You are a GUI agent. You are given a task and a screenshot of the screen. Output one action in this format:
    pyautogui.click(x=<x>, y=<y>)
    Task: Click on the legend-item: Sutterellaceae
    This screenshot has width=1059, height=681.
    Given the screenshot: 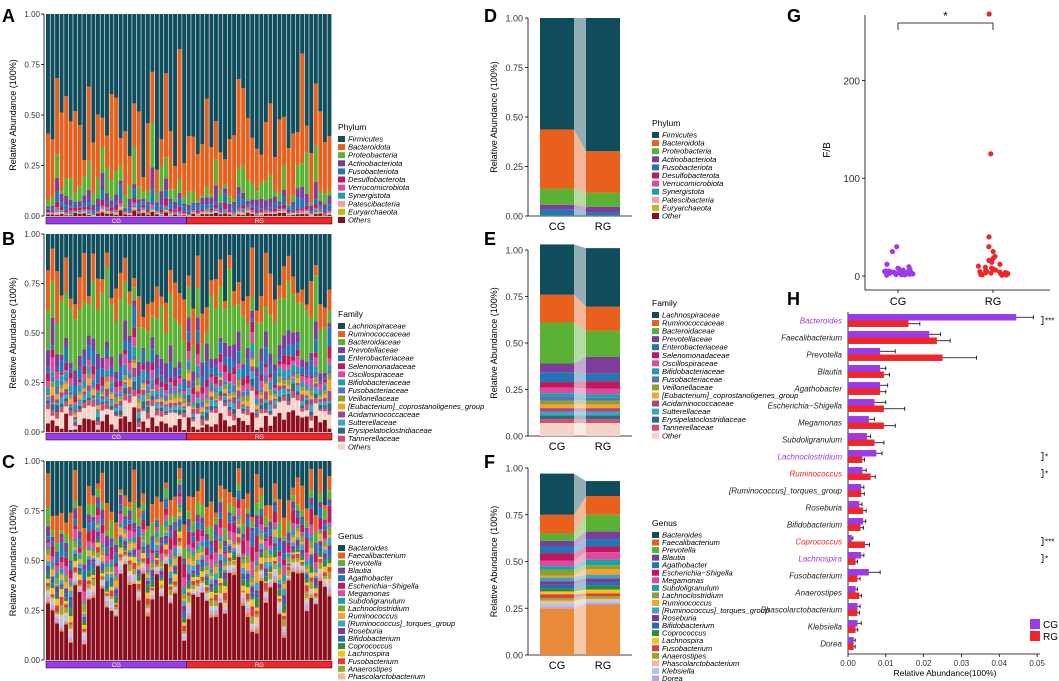 What is the action you would take?
    pyautogui.click(x=686, y=411)
    